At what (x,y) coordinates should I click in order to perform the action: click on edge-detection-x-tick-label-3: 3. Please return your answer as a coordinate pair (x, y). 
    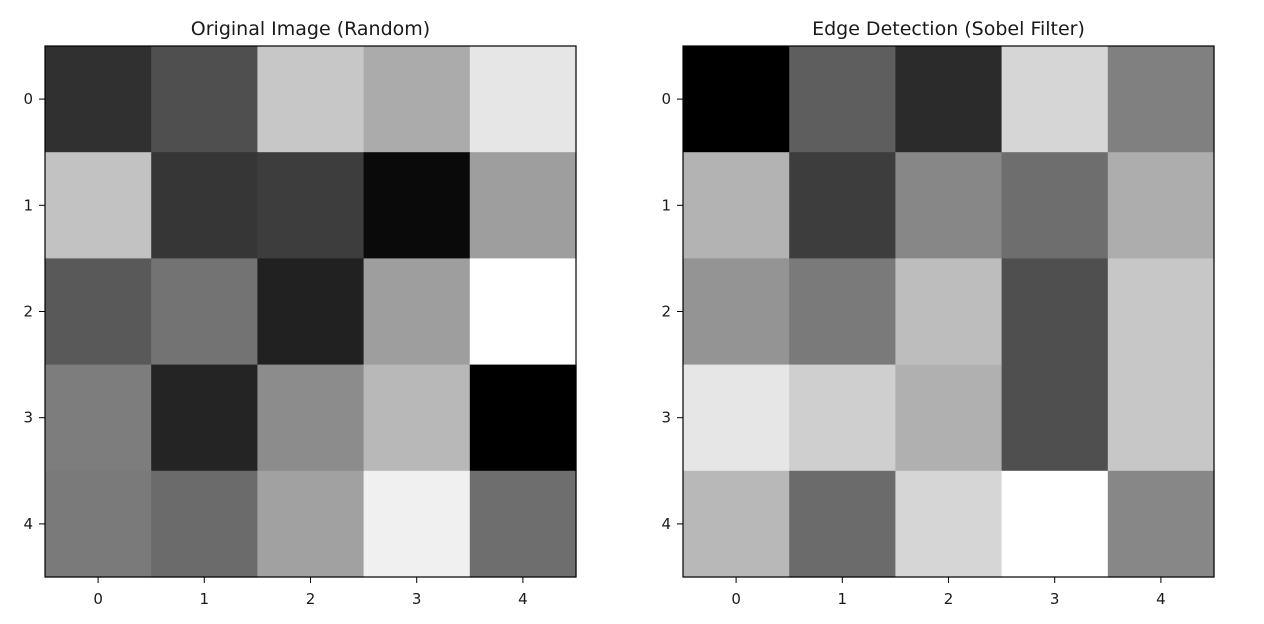
    Looking at the image, I should click on (1055, 599).